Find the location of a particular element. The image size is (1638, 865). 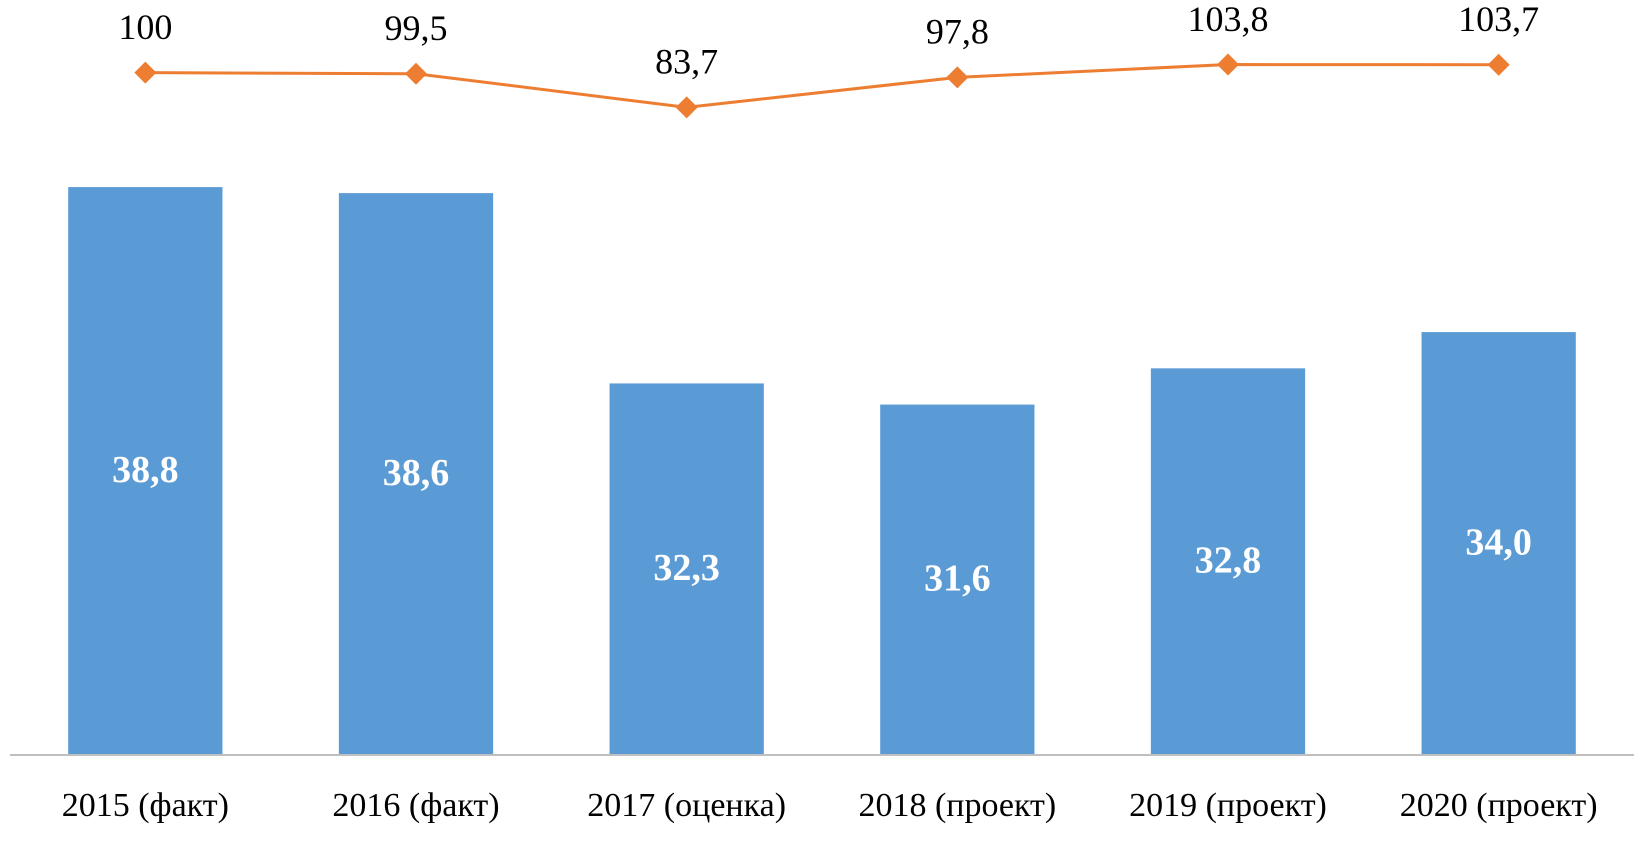

line-label: 83,7 is located at coordinates (686, 62).